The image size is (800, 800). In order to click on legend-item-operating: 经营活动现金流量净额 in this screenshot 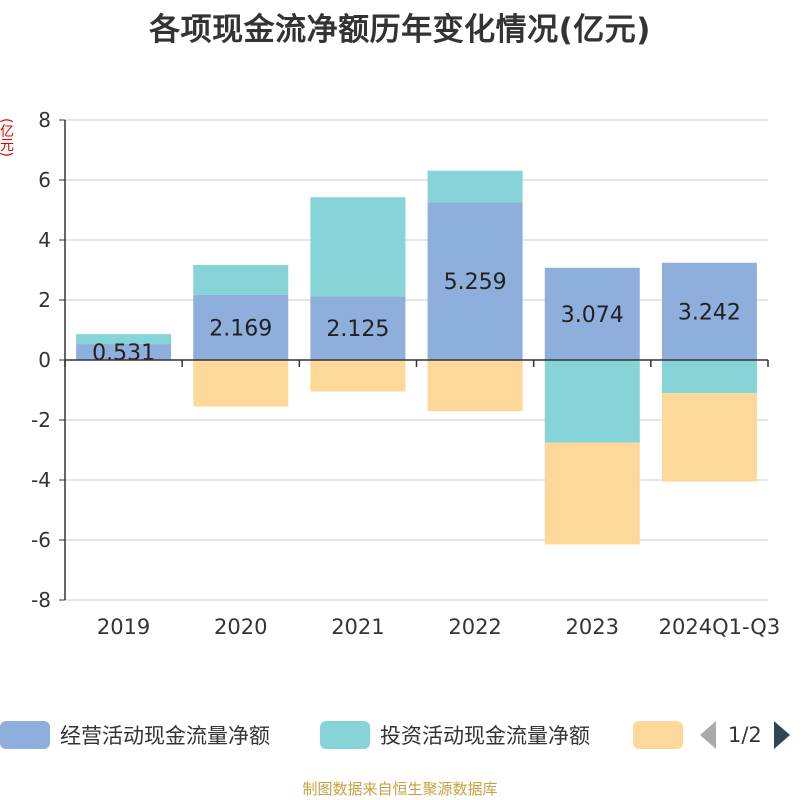, I will do `click(135, 735)`.